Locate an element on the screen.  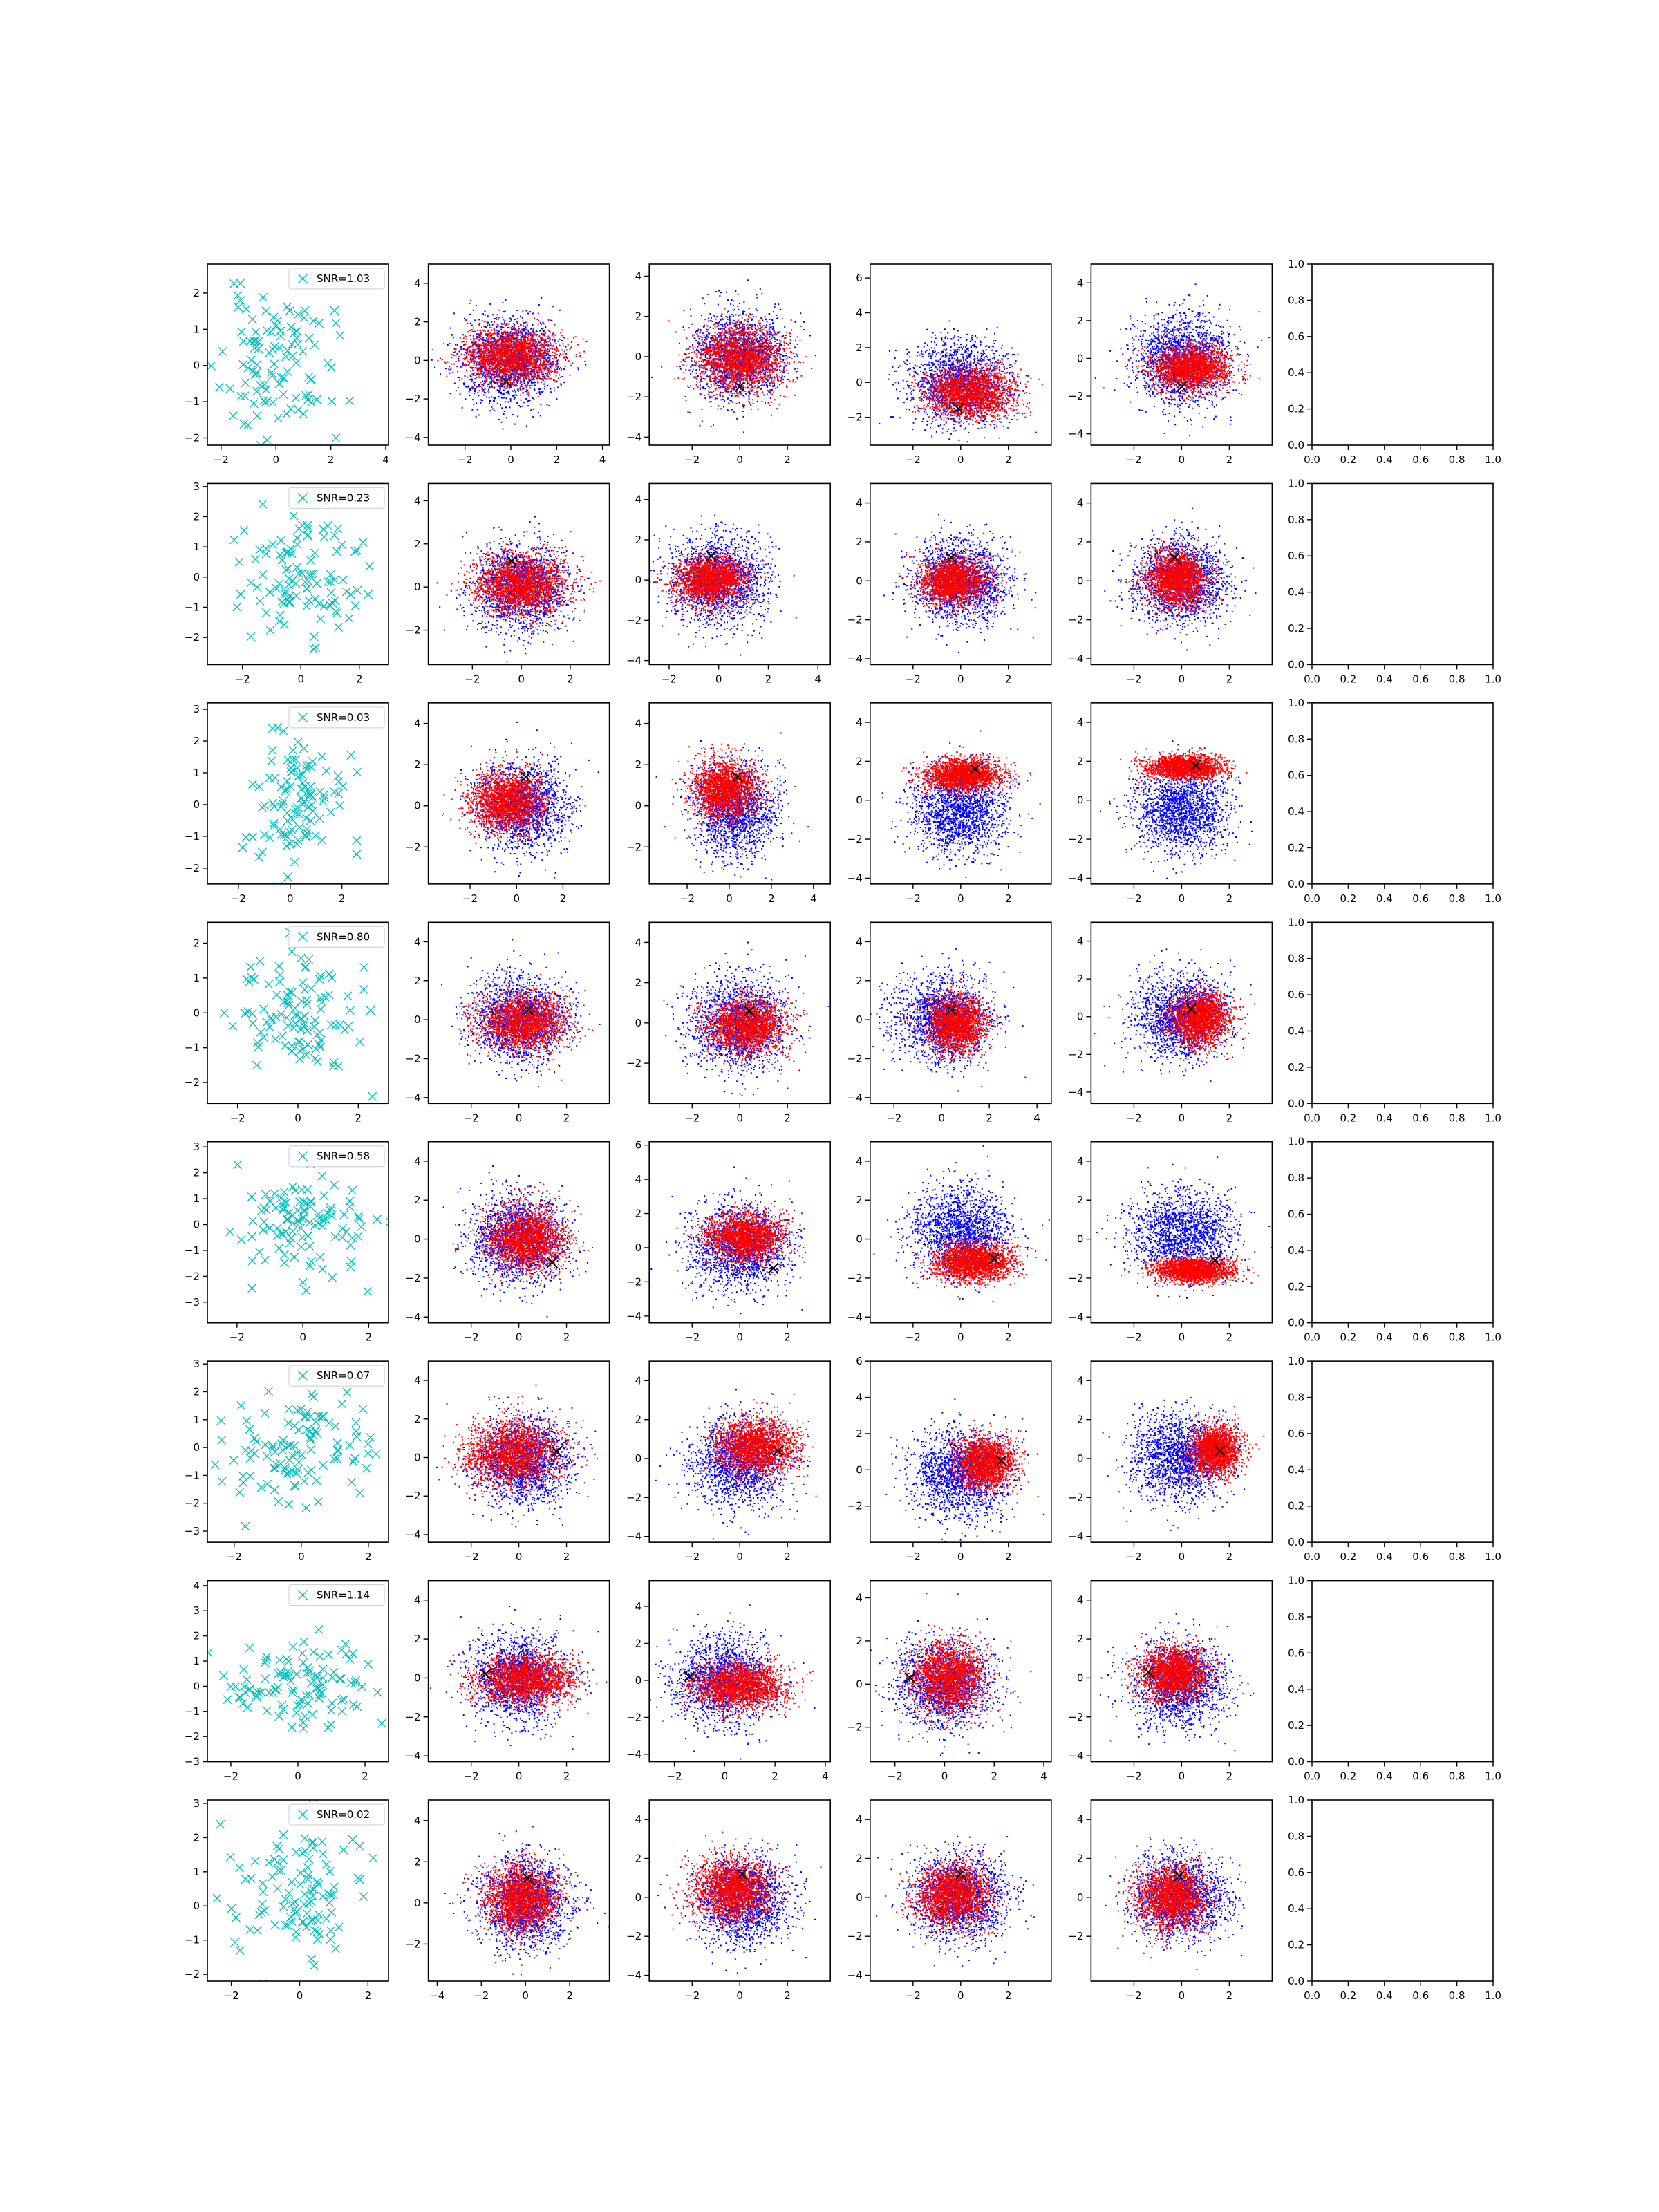
y-tick-label: −1 is located at coordinates (192, 401).